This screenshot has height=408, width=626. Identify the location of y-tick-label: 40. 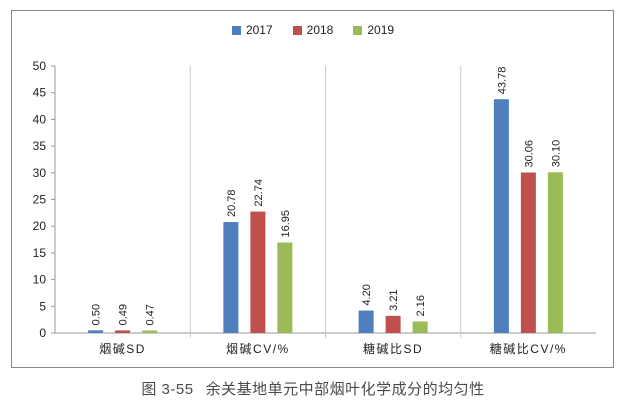
(40, 119).